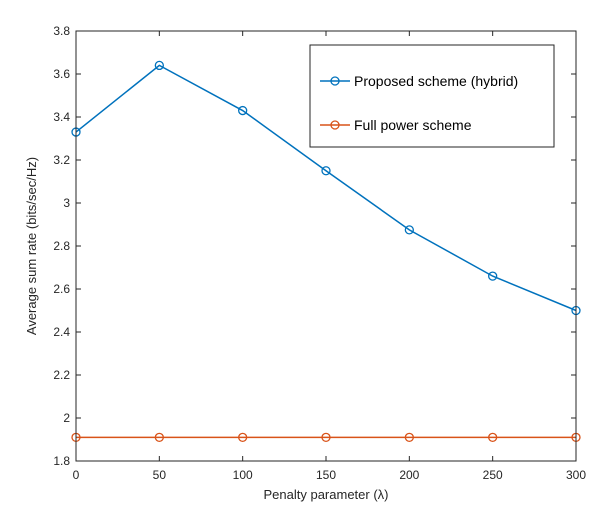 The width and height of the screenshot is (597, 515). I want to click on y-tick-label: 3.4, so click(61, 117).